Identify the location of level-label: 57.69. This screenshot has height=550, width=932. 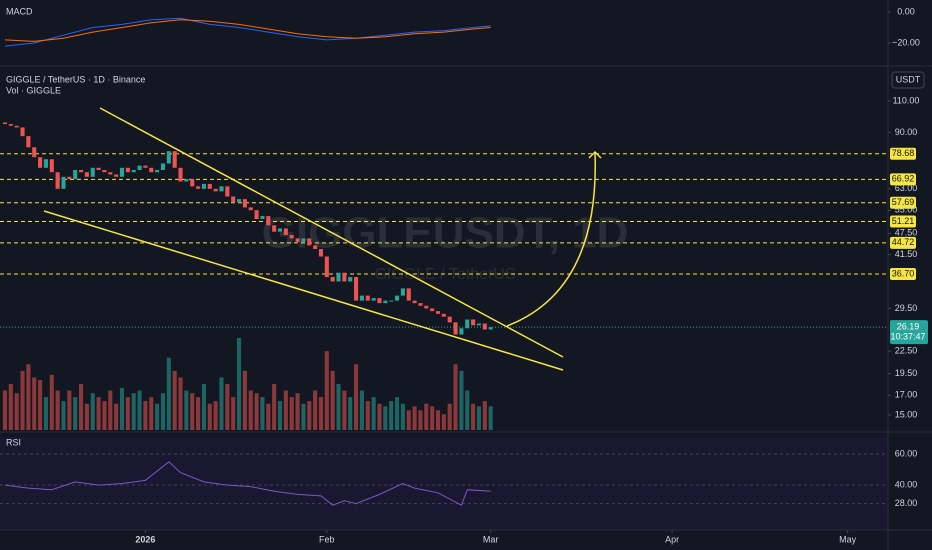
(903, 202).